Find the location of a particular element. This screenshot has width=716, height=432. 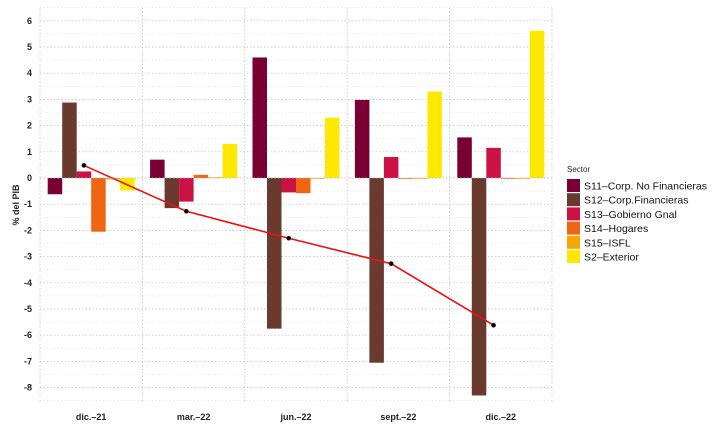

legend-title: Sector is located at coordinates (578, 169).